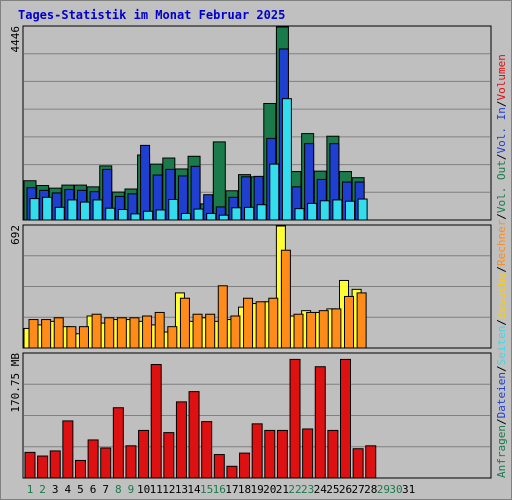  Describe the element at coordinates (143, 489) in the screenshot. I see `x-tick-label: 10` at that location.